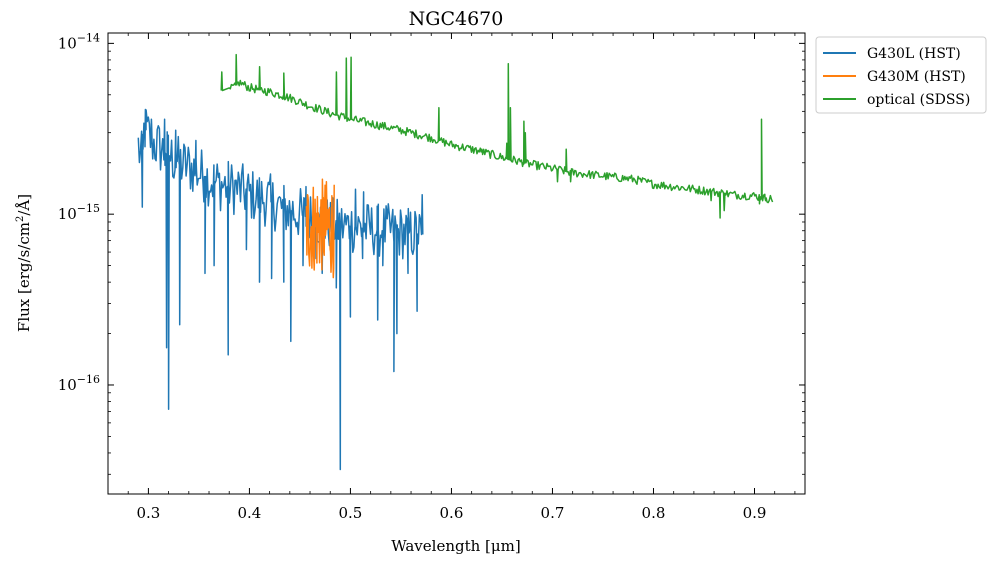  Describe the element at coordinates (918, 100) in the screenshot. I see `legend-label: optical (SDSS)` at that location.